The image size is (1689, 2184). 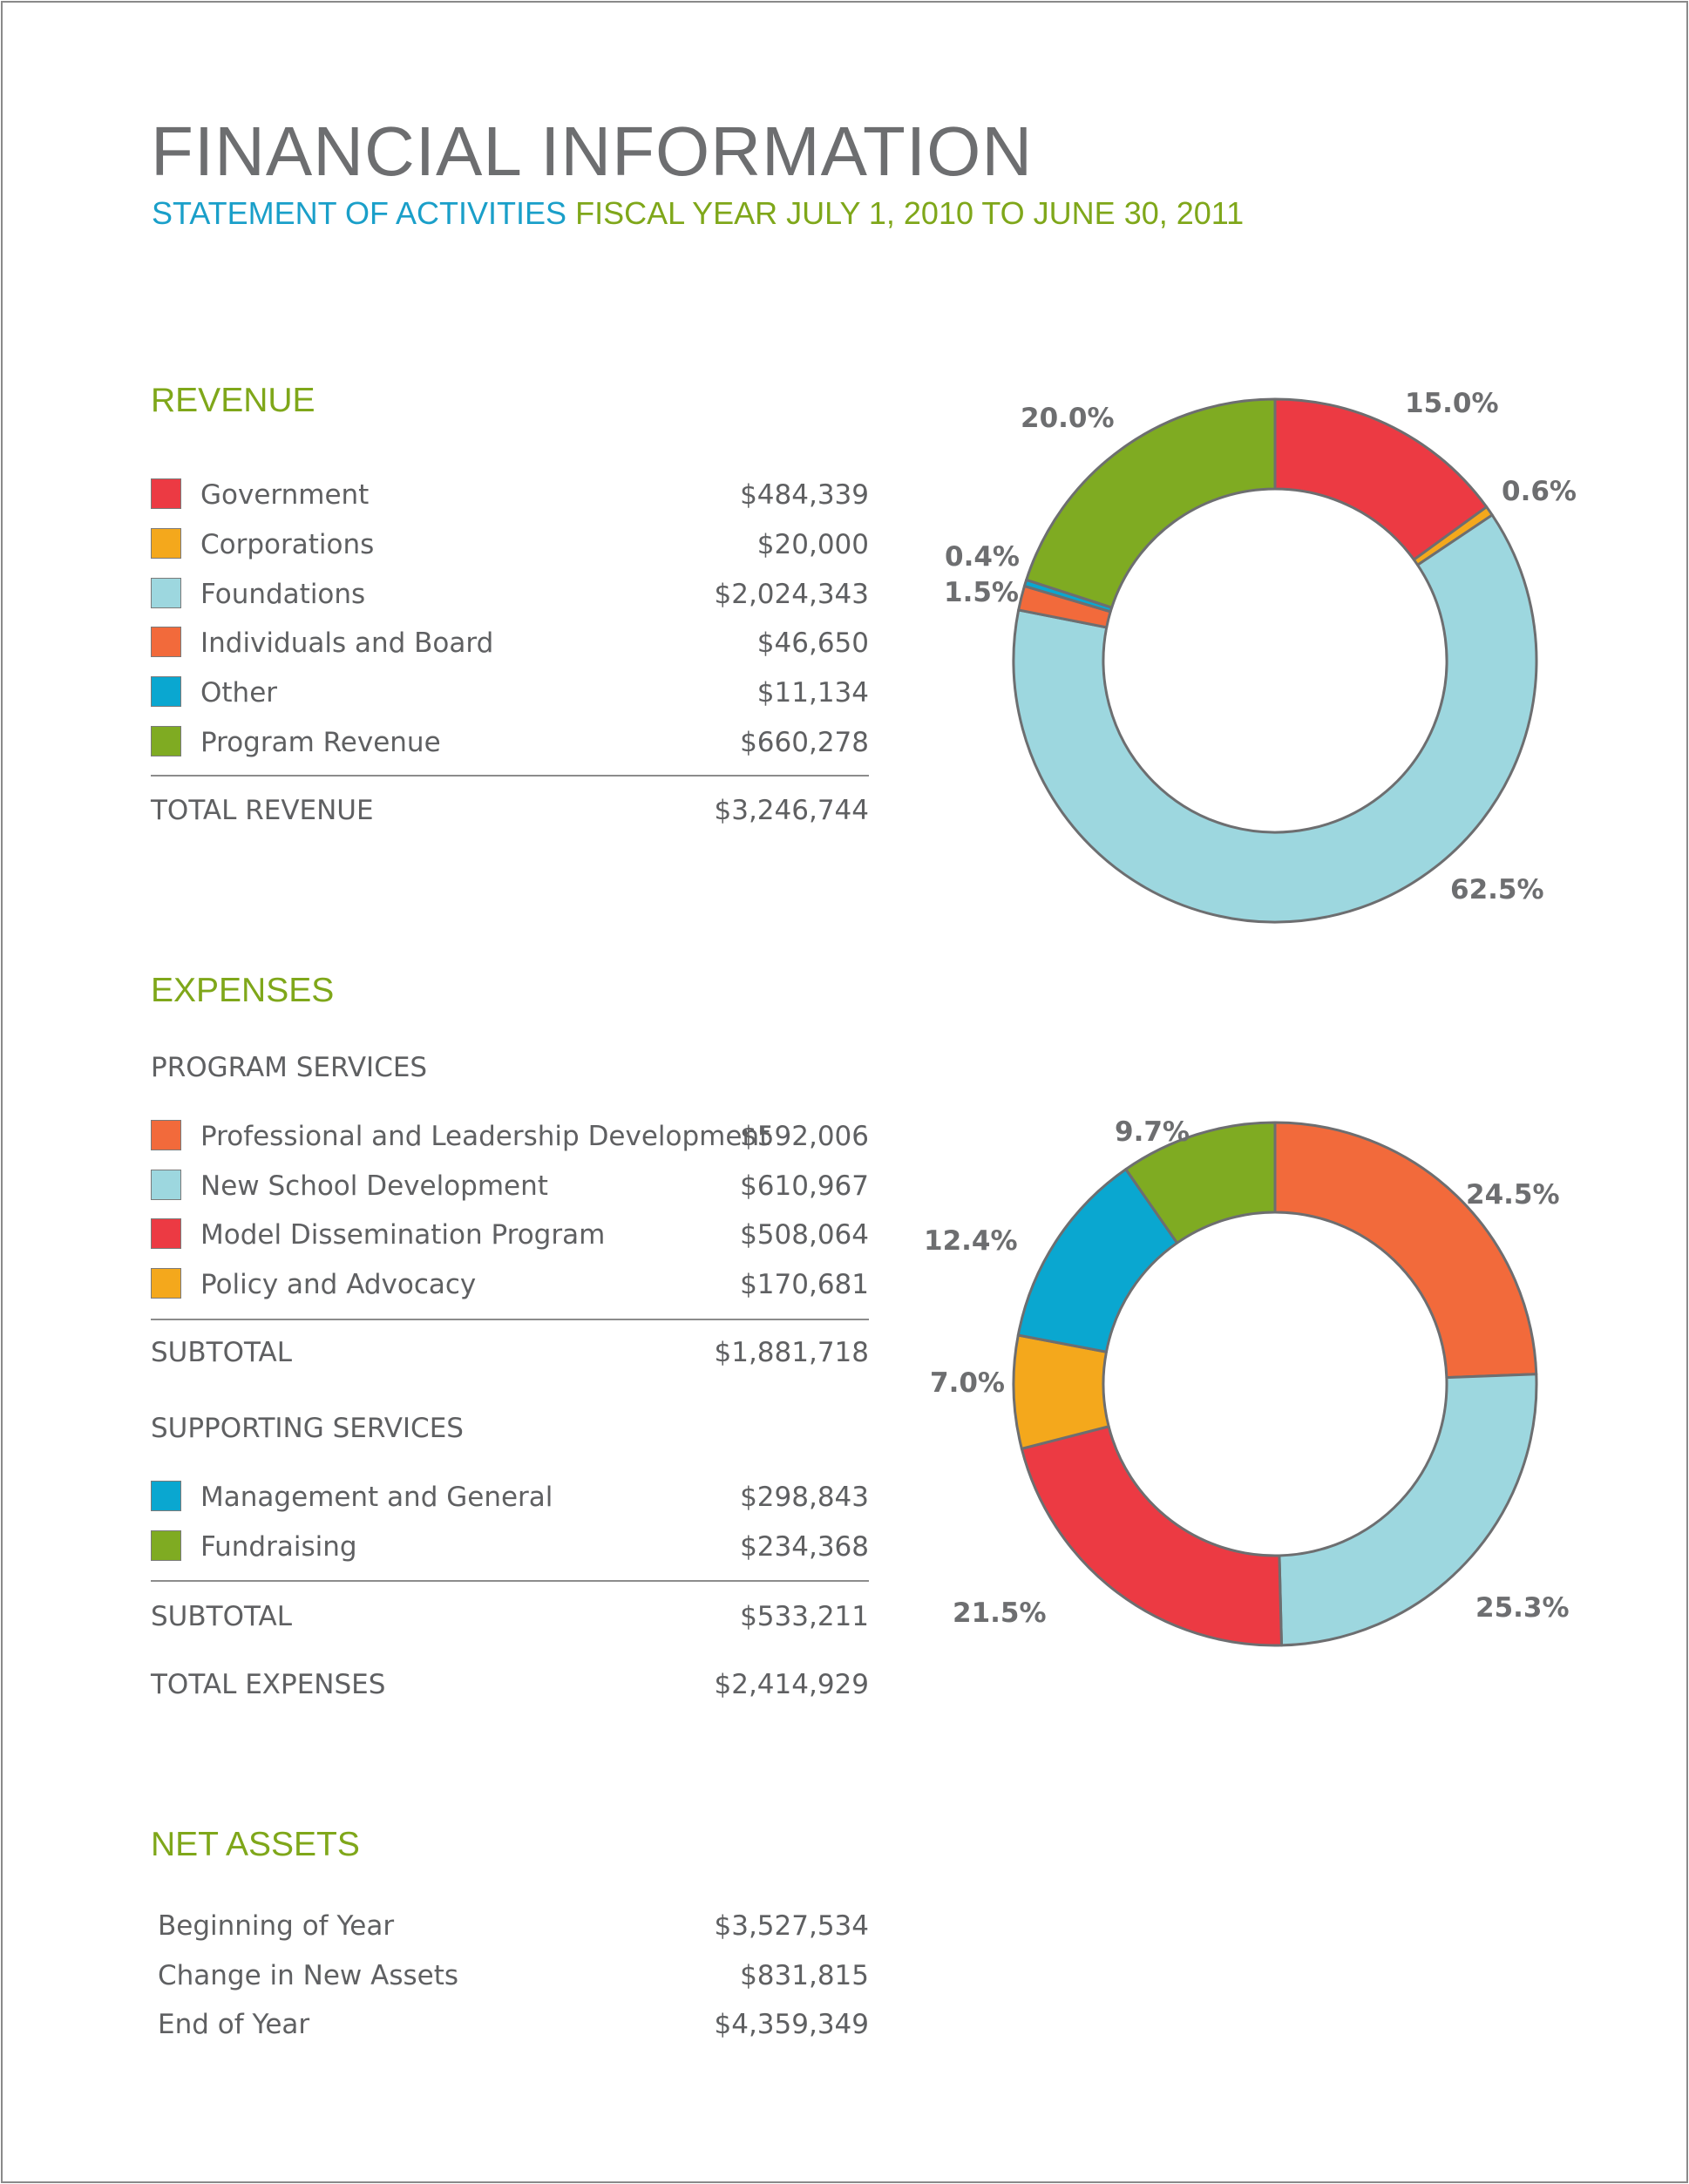 I want to click on legend-swatch-policy, so click(x=166, y=1283).